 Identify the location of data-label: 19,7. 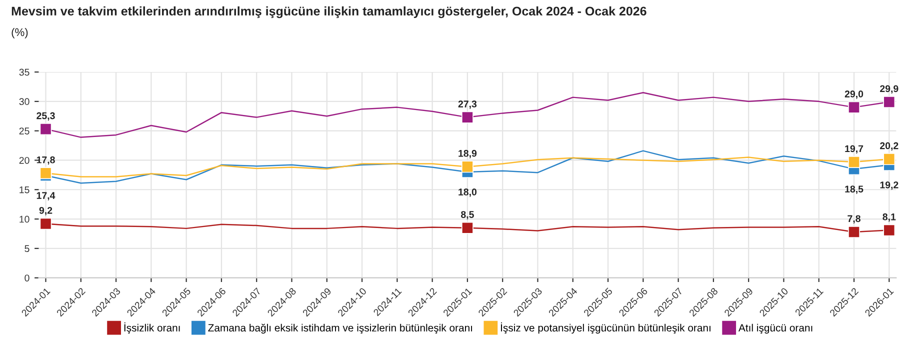
(854, 149).